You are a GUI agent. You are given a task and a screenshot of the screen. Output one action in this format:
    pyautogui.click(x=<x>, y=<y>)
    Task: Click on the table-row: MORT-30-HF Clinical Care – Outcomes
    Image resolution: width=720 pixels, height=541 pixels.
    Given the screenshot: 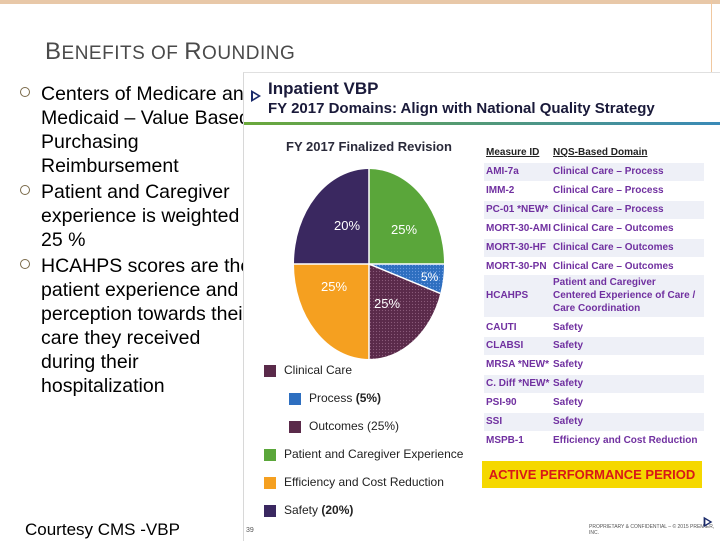 What is the action you would take?
    pyautogui.click(x=594, y=248)
    